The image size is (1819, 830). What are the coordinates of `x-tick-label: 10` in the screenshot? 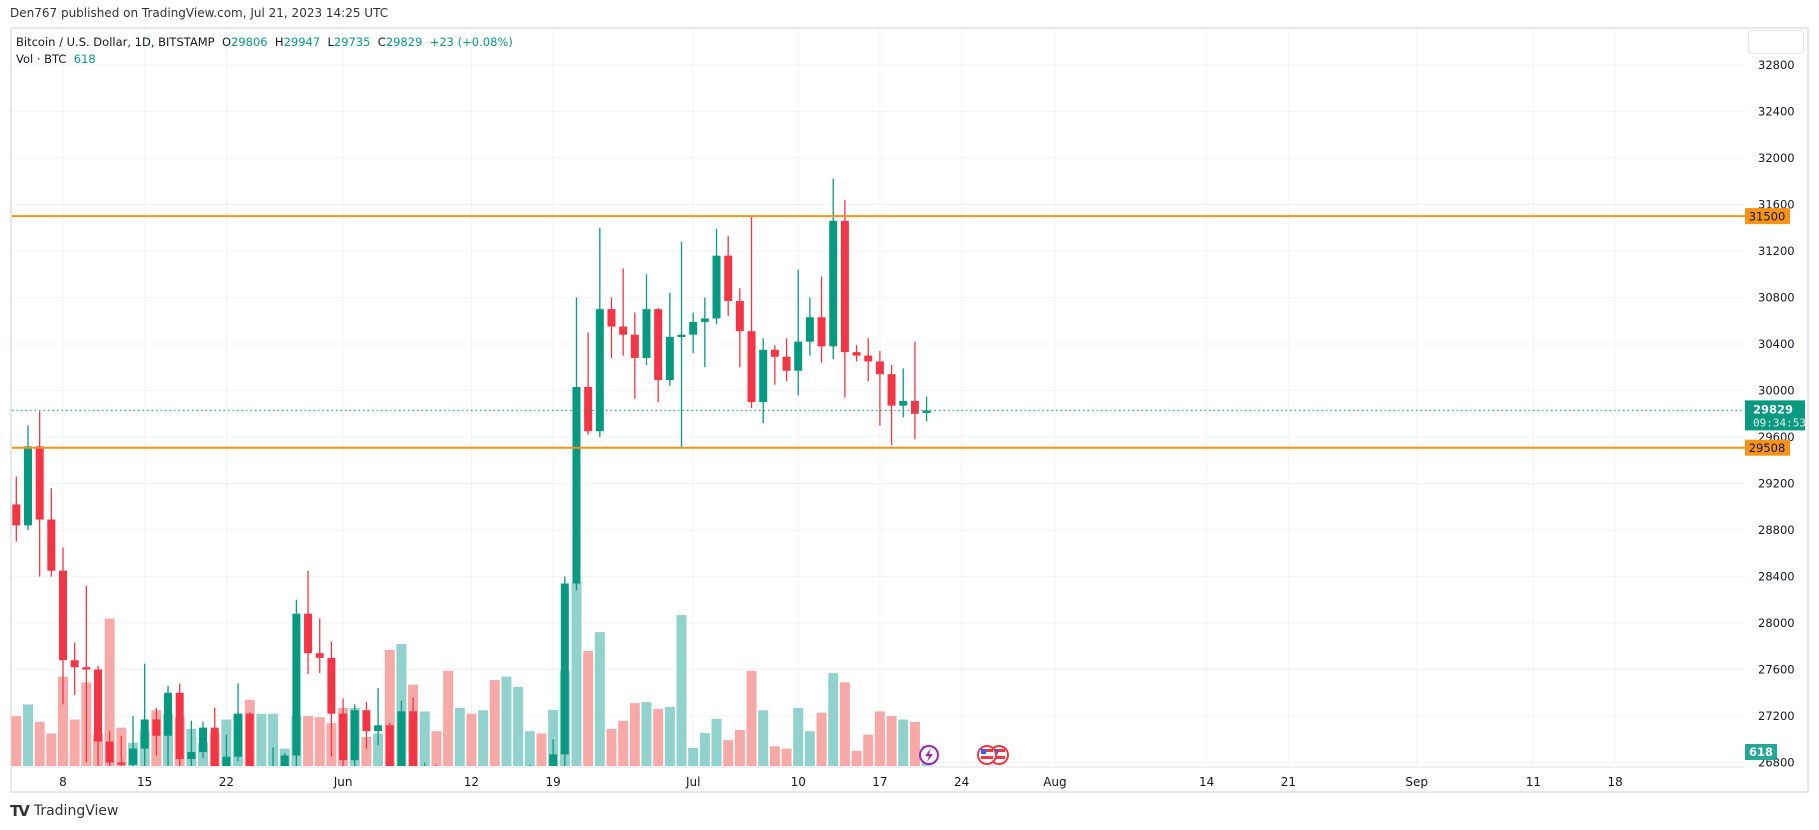 It's located at (798, 782).